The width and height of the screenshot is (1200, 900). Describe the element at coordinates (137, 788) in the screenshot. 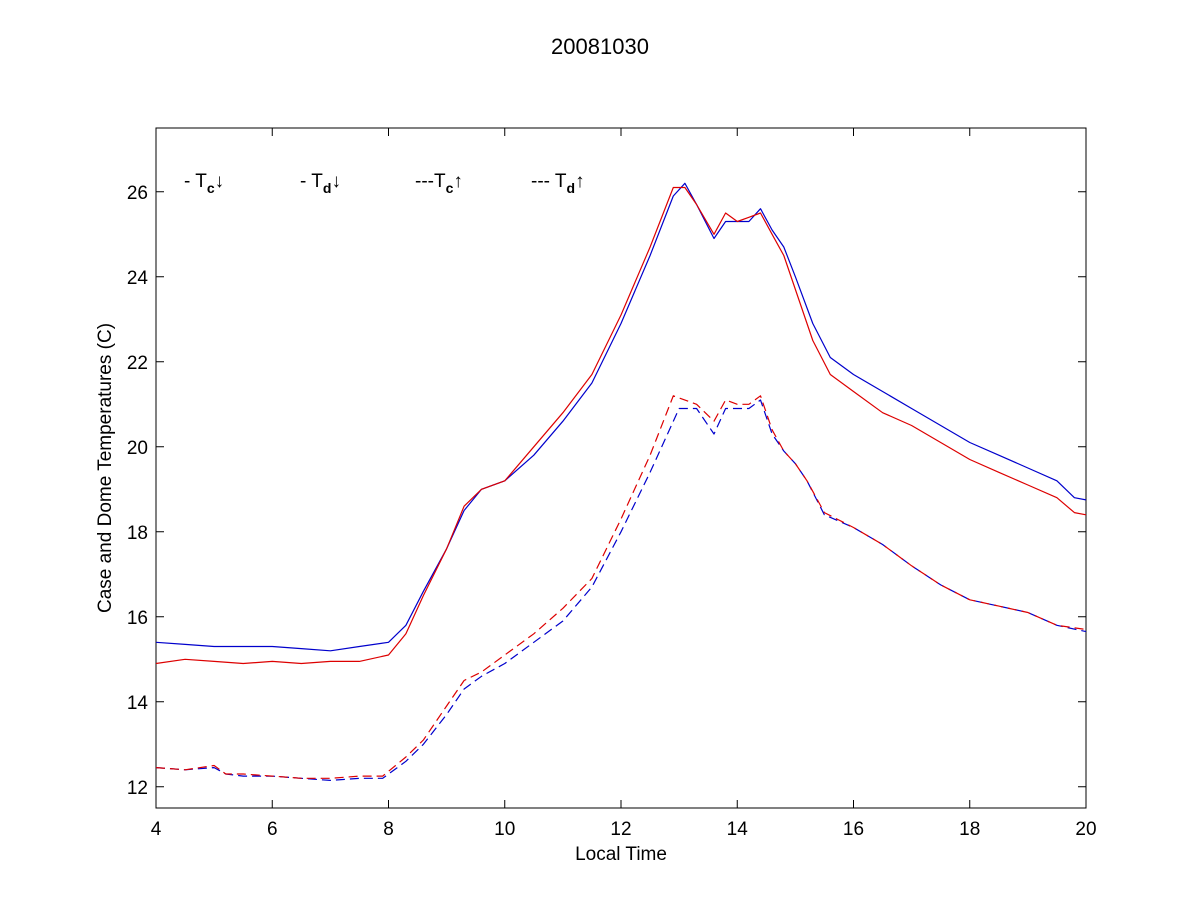

I see `y-tick-label: 12` at that location.